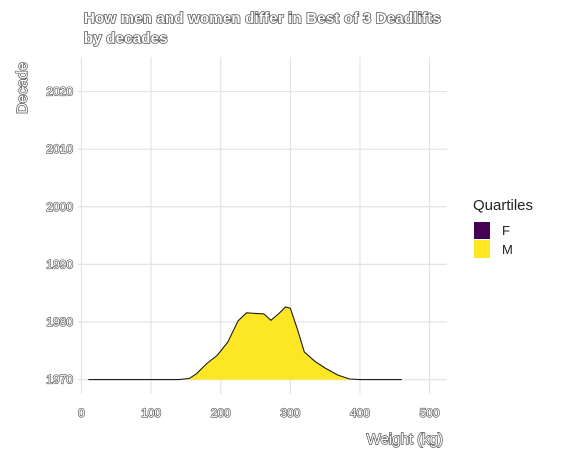 The width and height of the screenshot is (576, 460). I want to click on x-tick-label-400: 400, so click(360, 413).